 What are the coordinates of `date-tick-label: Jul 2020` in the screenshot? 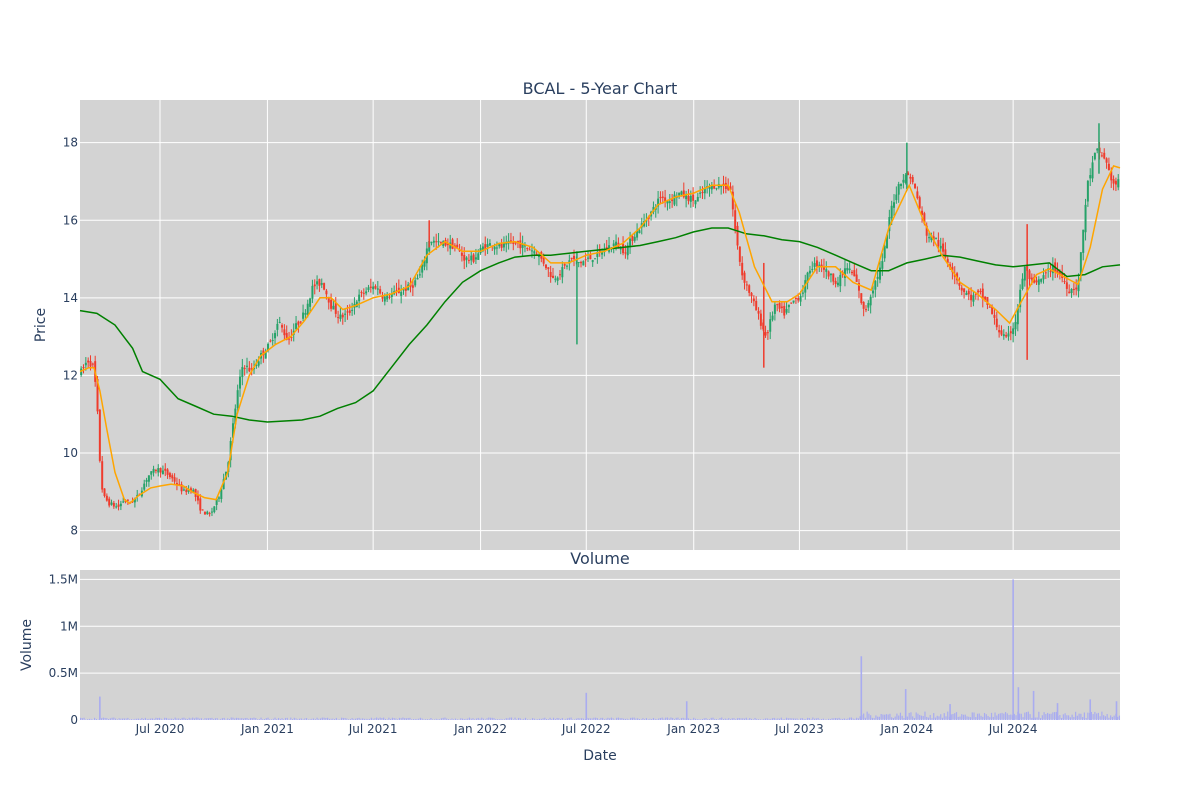 It's located at (160, 729).